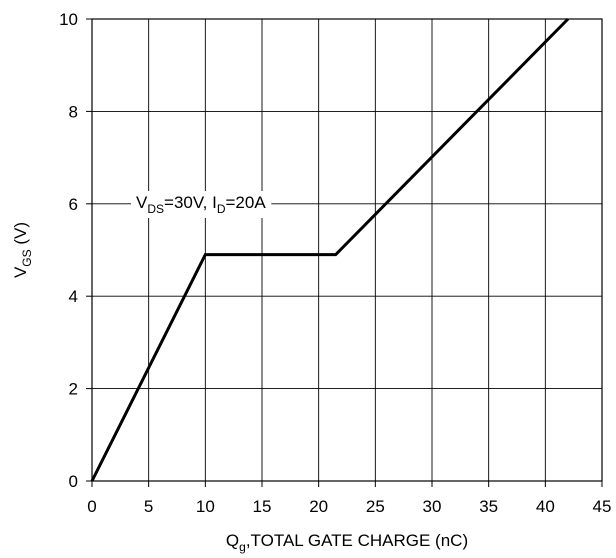 The width and height of the screenshot is (616, 558). I want to click on x-tick-label: 15, so click(262, 506).